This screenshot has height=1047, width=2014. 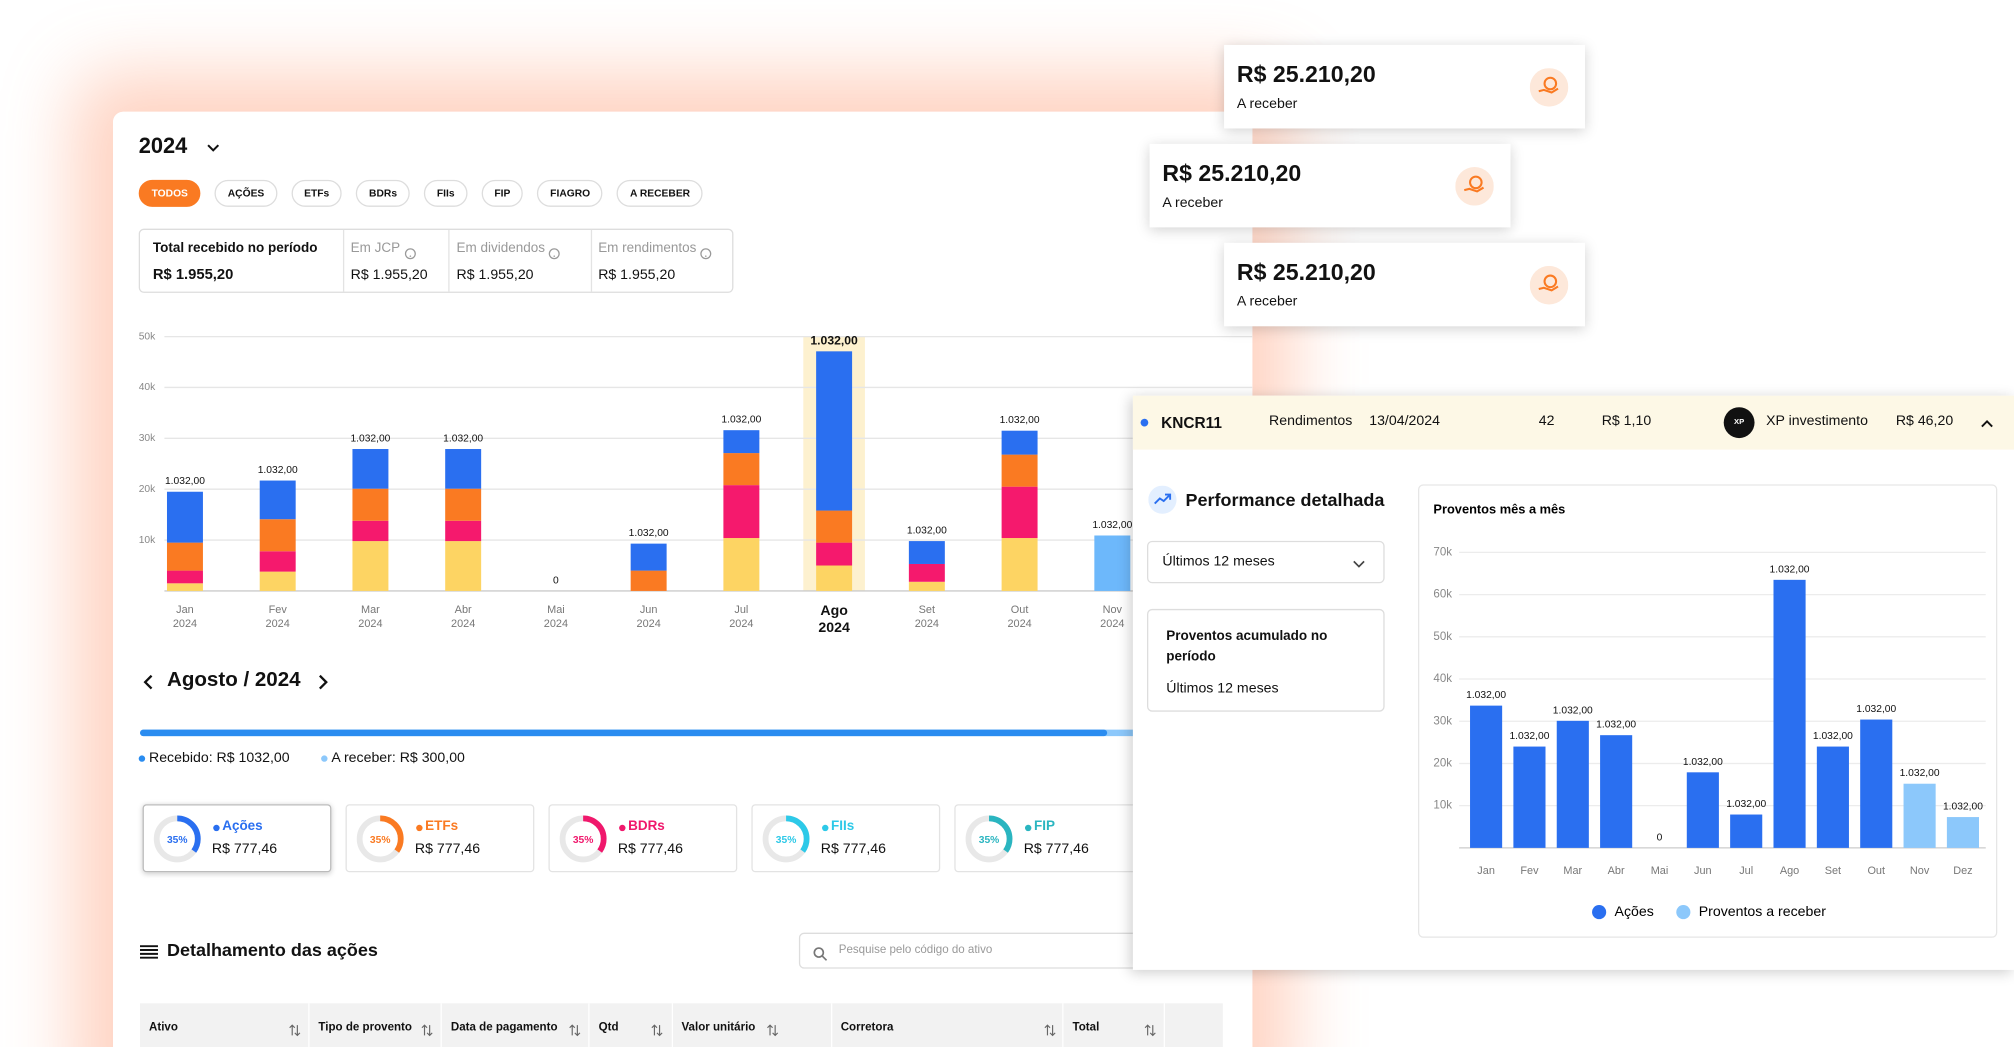 I want to click on summary-cell: Em dividendos R$ 1.955,20, so click(x=521, y=260).